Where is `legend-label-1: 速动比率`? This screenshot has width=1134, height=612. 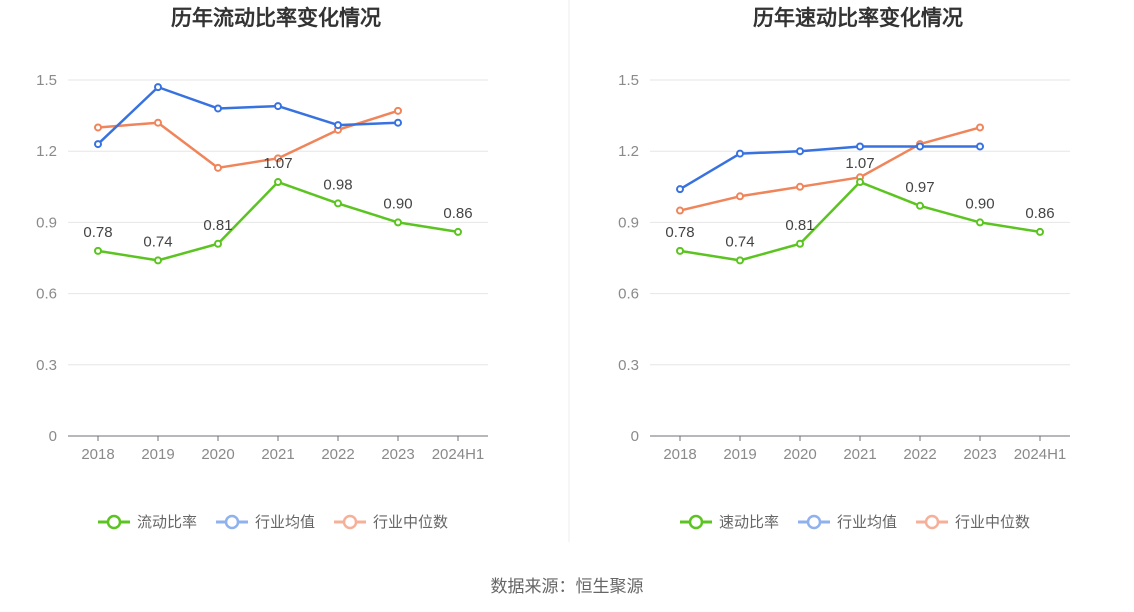 legend-label-1: 速动比率 is located at coordinates (749, 522).